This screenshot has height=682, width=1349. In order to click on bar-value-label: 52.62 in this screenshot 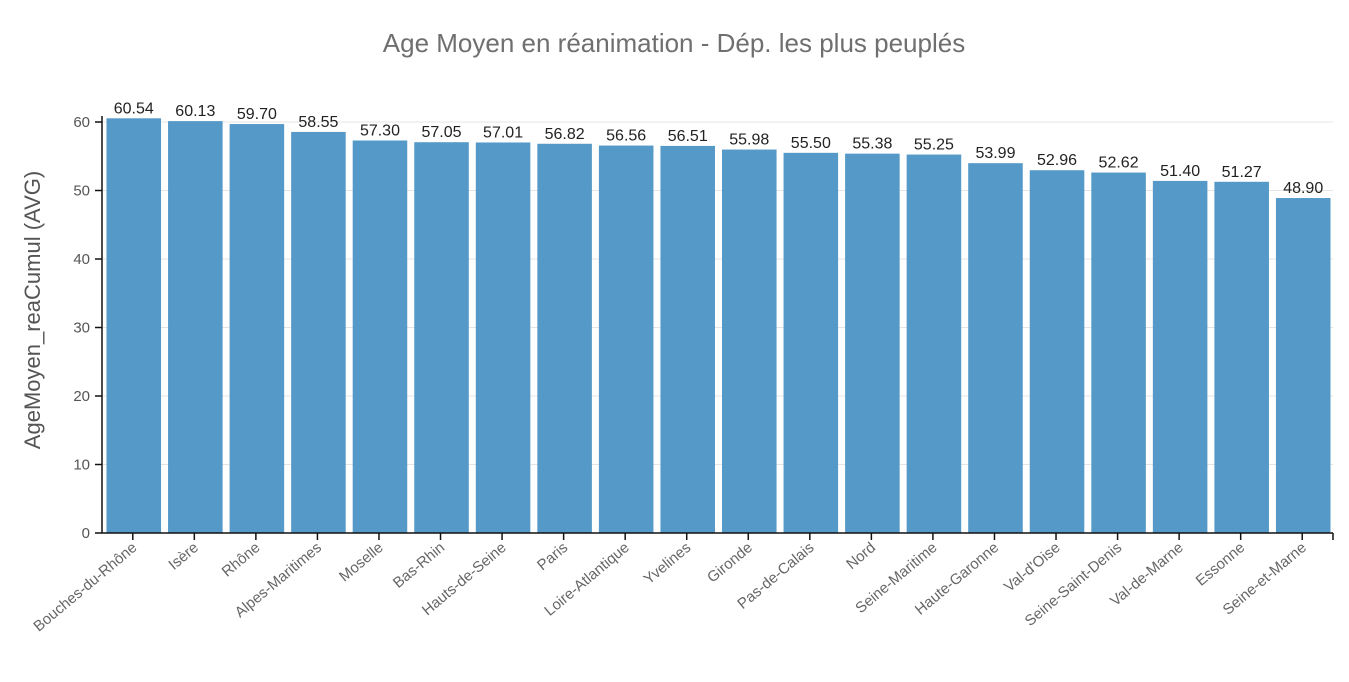, I will do `click(1119, 163)`.